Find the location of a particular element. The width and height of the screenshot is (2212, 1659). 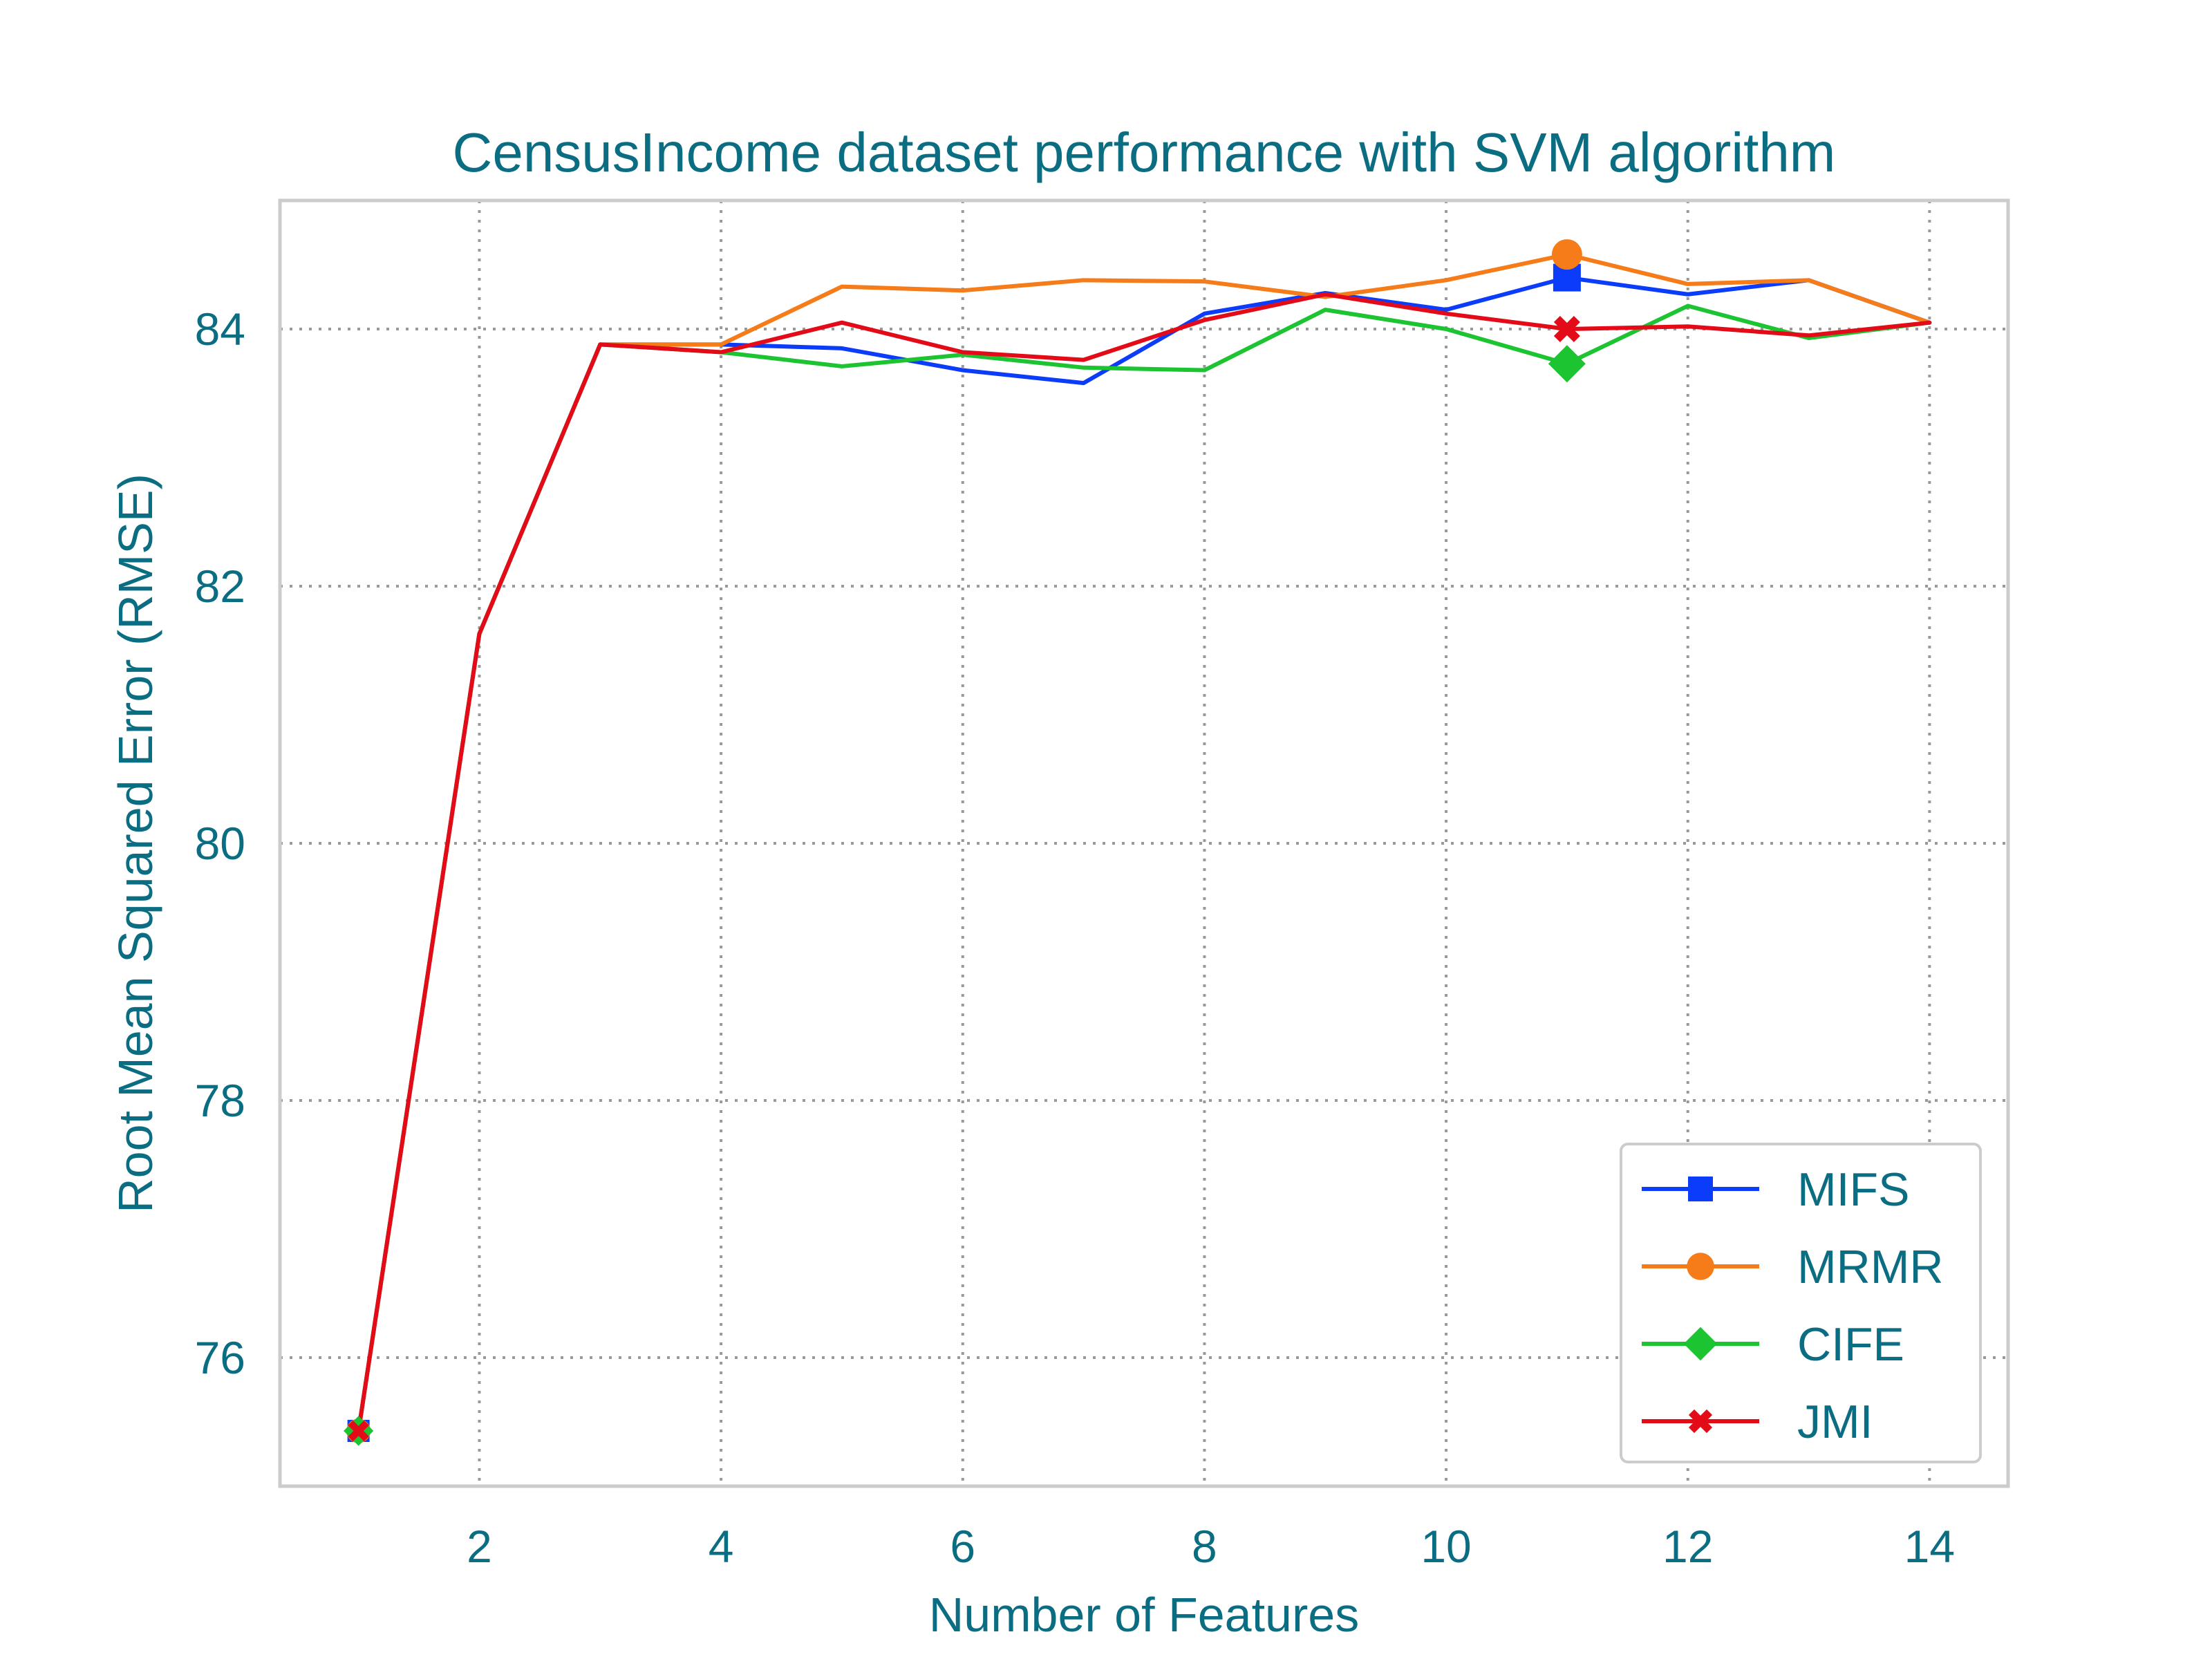

legend-box is located at coordinates (1801, 1303).